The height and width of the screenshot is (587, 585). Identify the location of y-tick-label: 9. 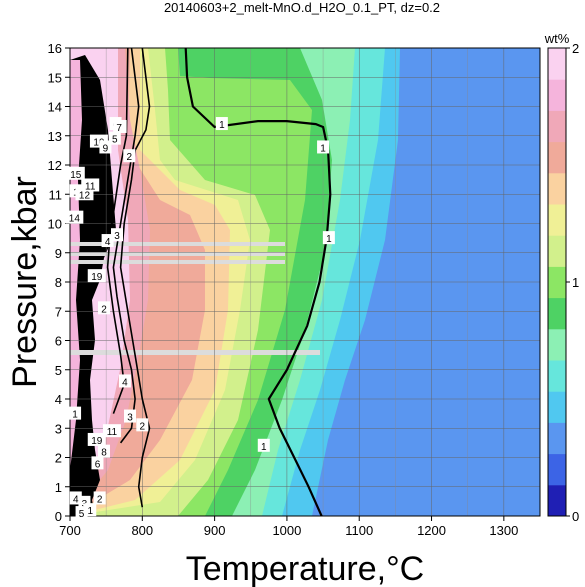
(58, 253).